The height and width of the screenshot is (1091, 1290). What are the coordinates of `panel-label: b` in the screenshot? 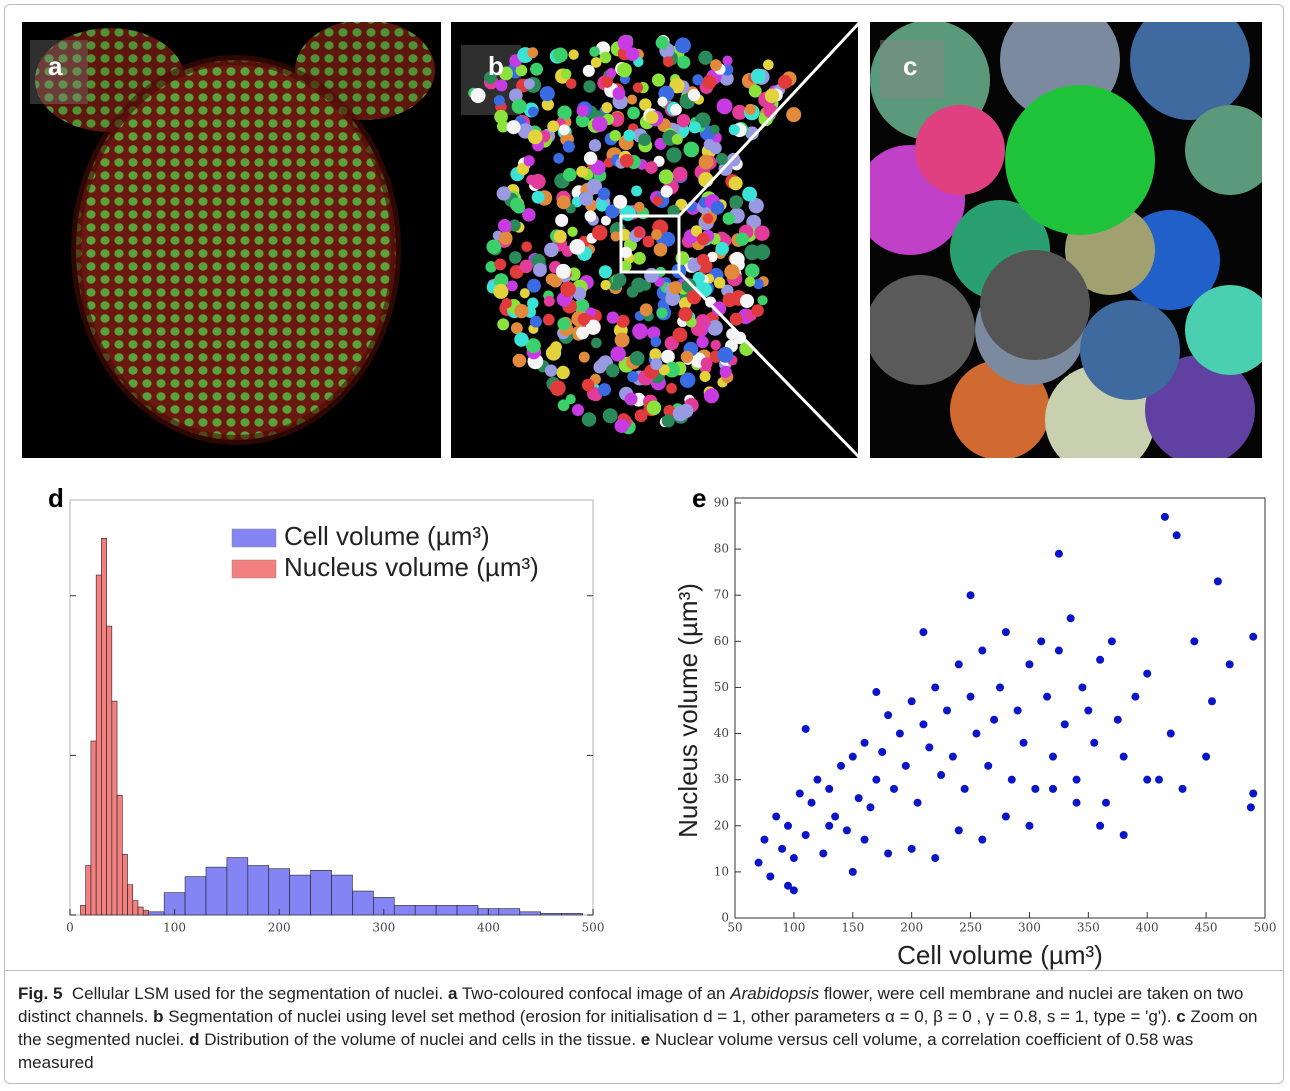 It's located at (496, 66).